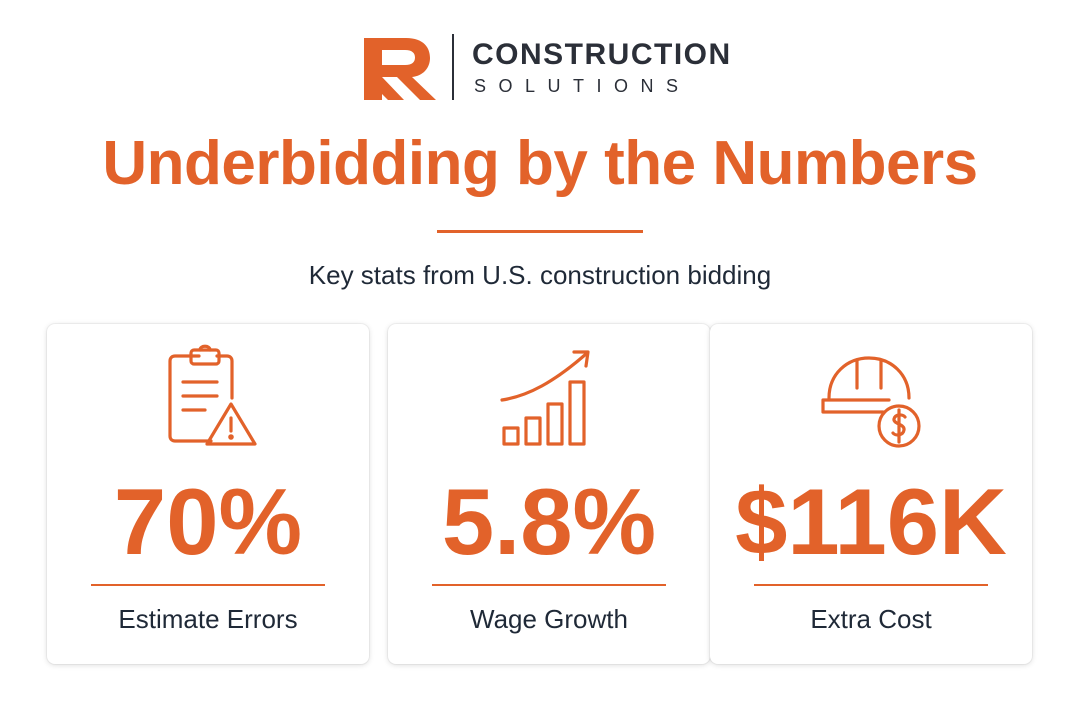 This screenshot has height=720, width=1080. What do you see at coordinates (400, 69) in the screenshot?
I see `logo-mark-icon` at bounding box center [400, 69].